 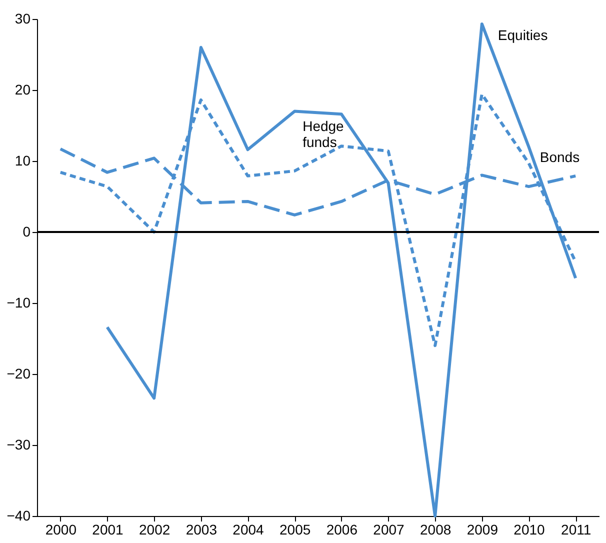 I want to click on x-tick-label: 2005, so click(x=295, y=530).